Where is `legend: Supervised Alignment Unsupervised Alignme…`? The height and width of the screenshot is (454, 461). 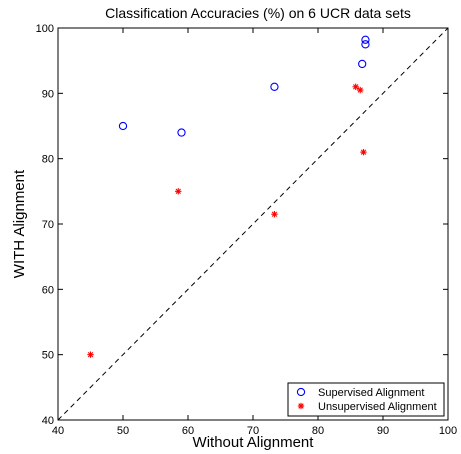 legend: Supervised Alignment Unsupervised Alignme… is located at coordinates (366, 399).